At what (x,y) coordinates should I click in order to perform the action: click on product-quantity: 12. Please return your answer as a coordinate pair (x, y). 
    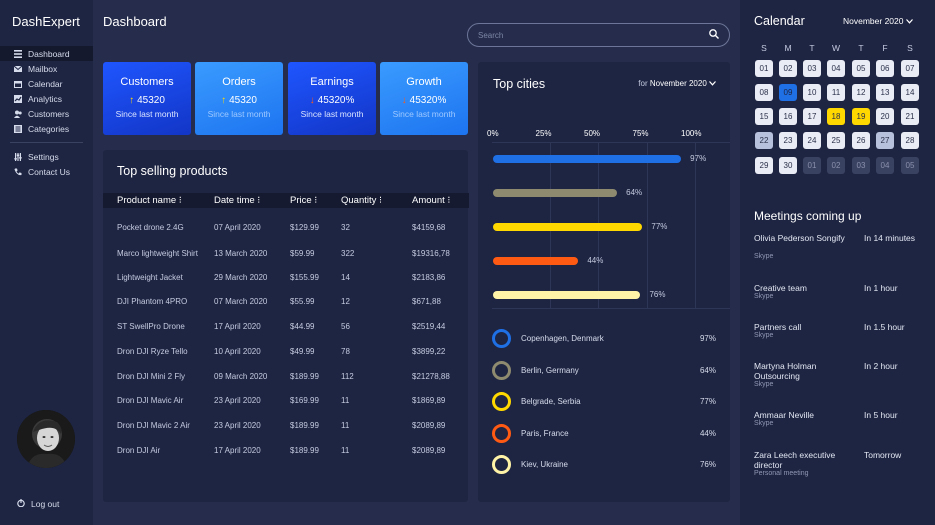
    Looking at the image, I should click on (345, 301).